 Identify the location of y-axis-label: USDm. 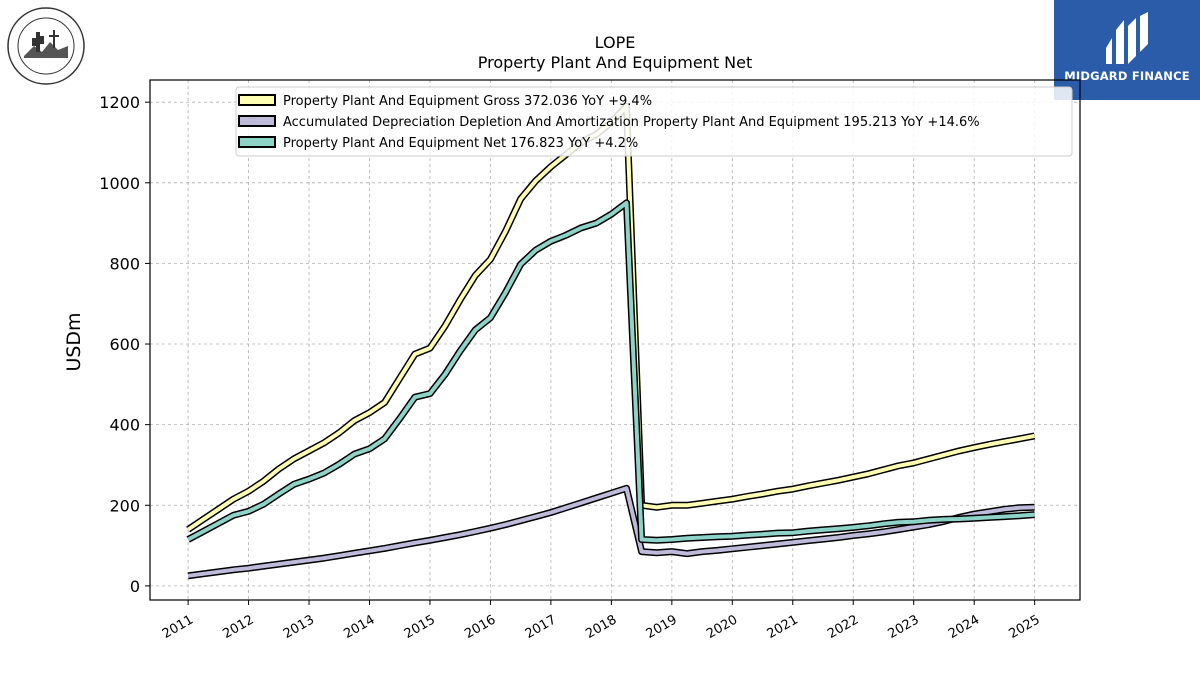
(74, 341).